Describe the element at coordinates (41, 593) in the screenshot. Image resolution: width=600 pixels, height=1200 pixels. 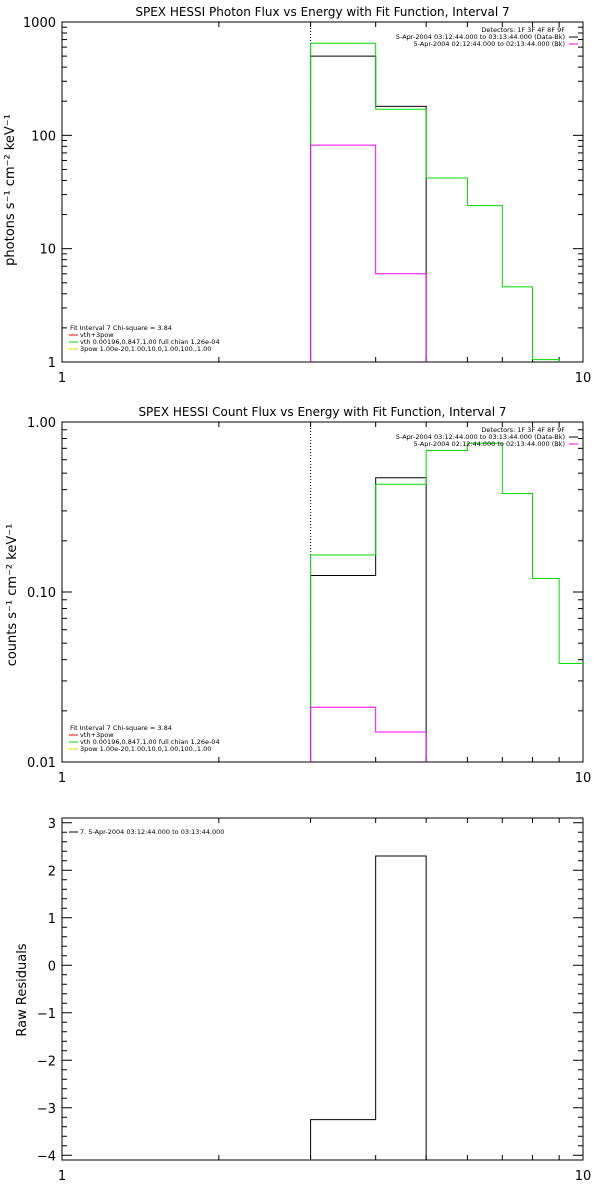
I see `y-tick-label: 0.10` at that location.